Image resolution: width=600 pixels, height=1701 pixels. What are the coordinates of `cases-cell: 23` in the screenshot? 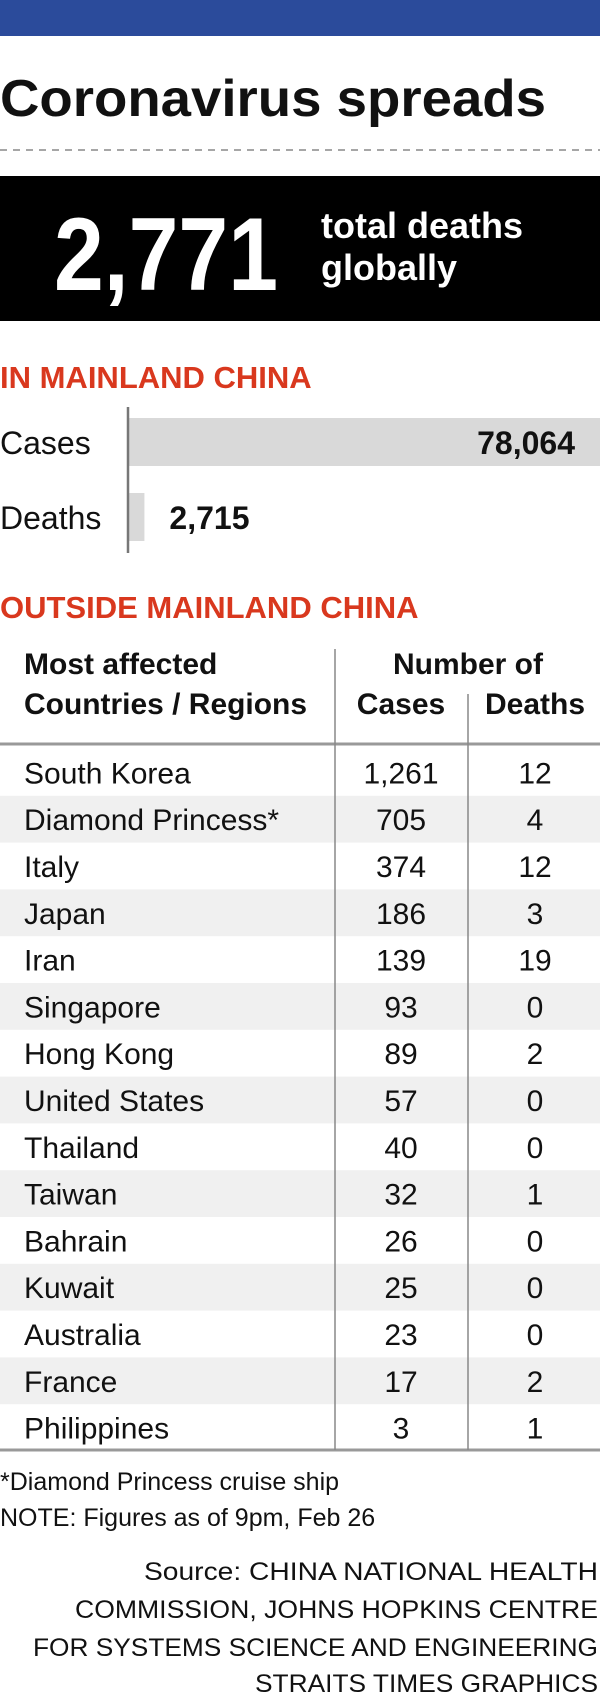 It's located at (400, 1335).